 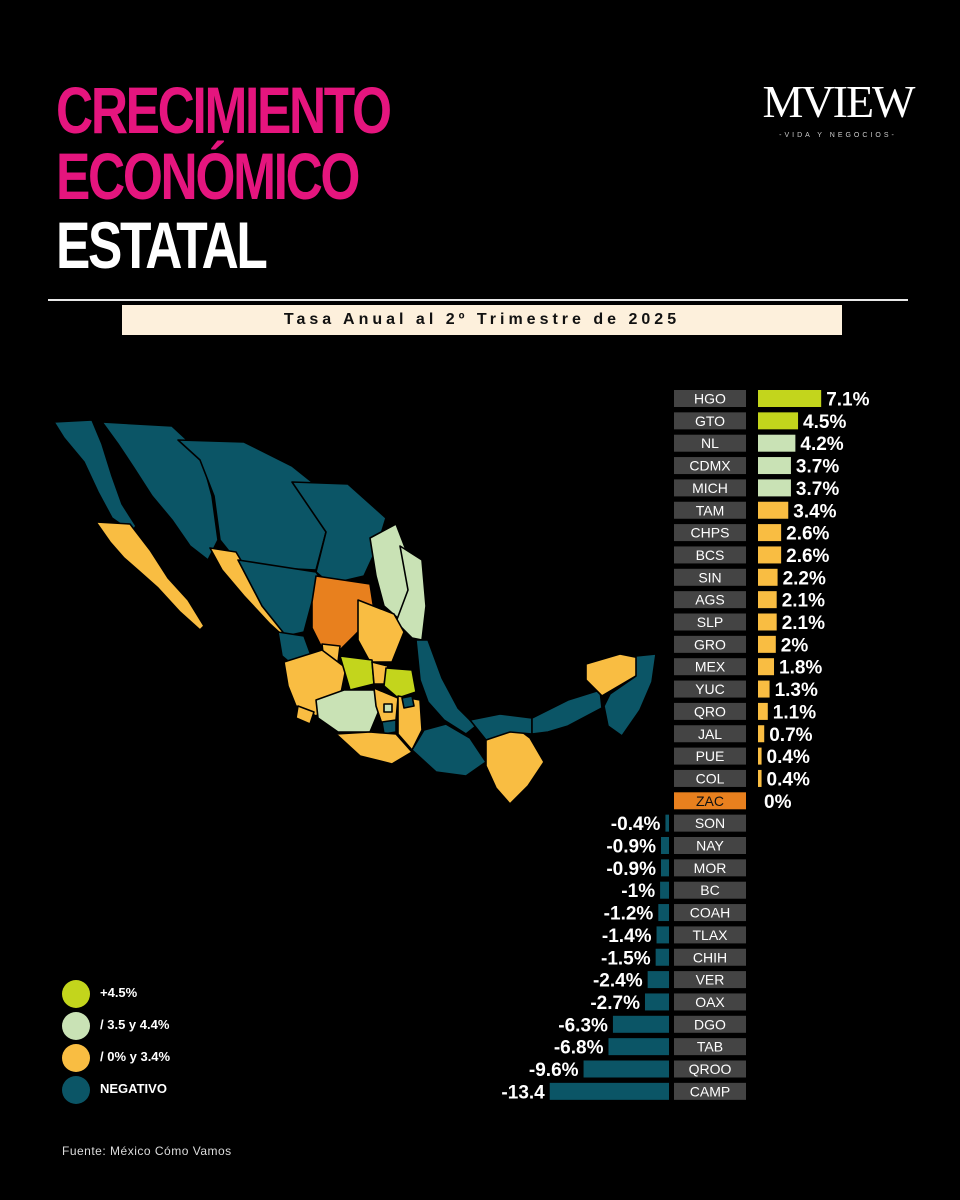 What do you see at coordinates (796, 690) in the screenshot?
I see `value-label-yuc: 1.3%` at bounding box center [796, 690].